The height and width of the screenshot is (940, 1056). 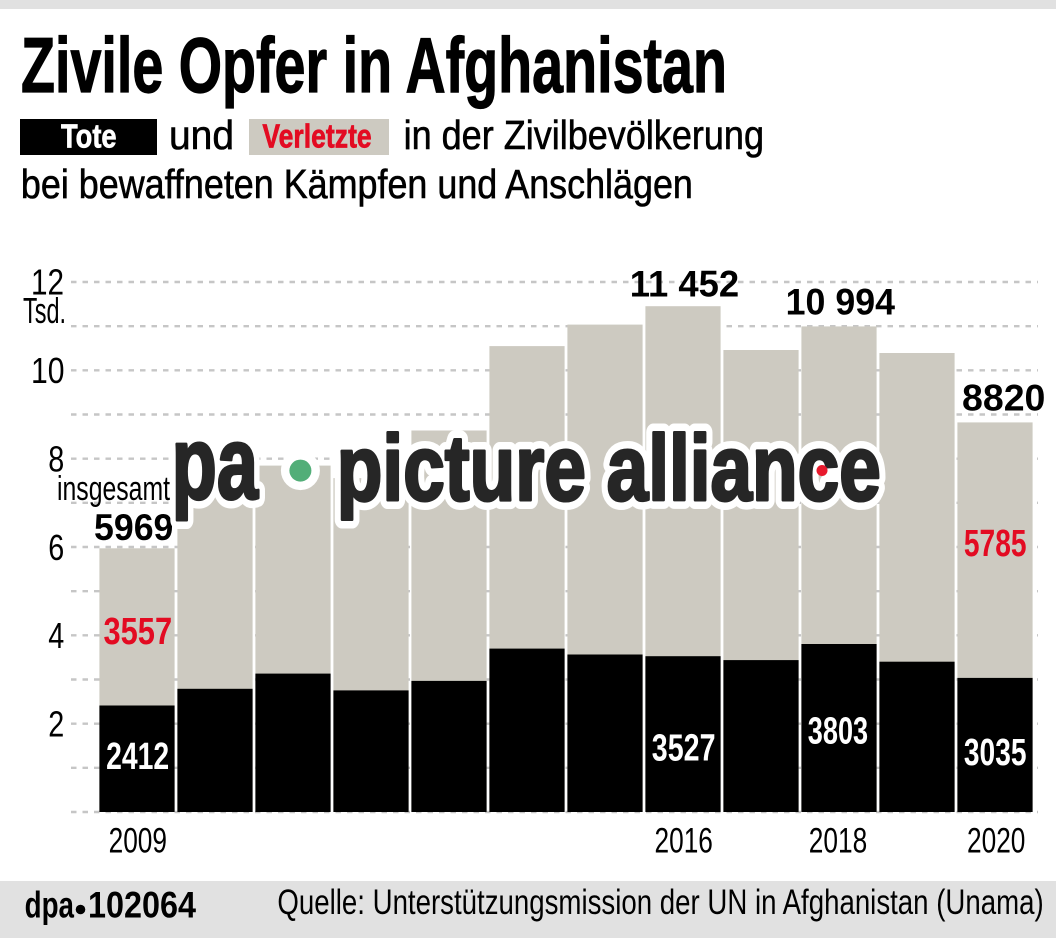 What do you see at coordinates (838, 731) in the screenshot?
I see `svg-text: 3803` at bounding box center [838, 731].